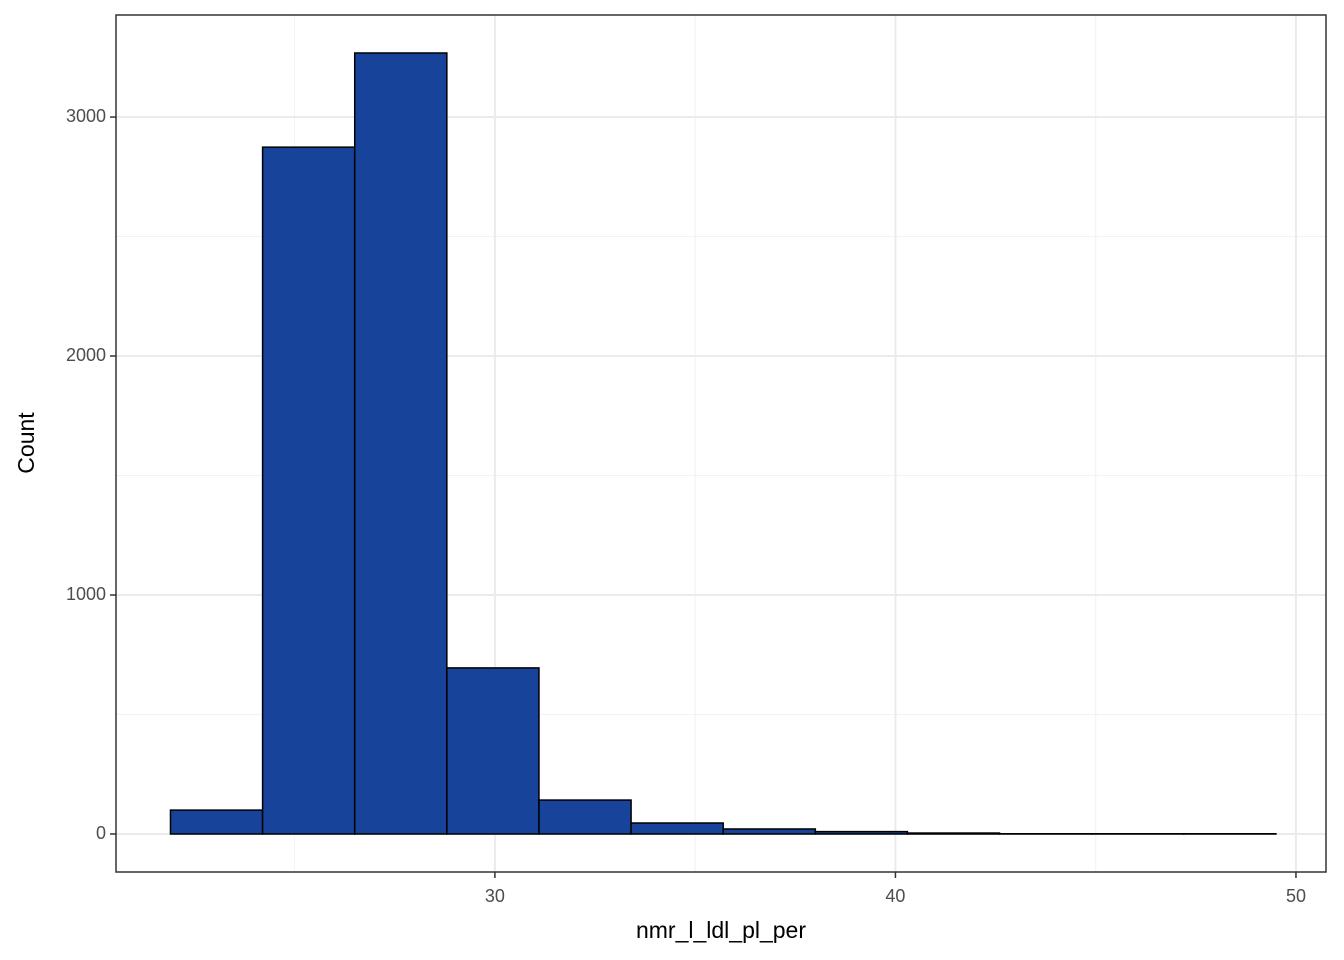  I want to click on x-axis-title: nmr_l_ldl_pl_per, so click(721, 930).